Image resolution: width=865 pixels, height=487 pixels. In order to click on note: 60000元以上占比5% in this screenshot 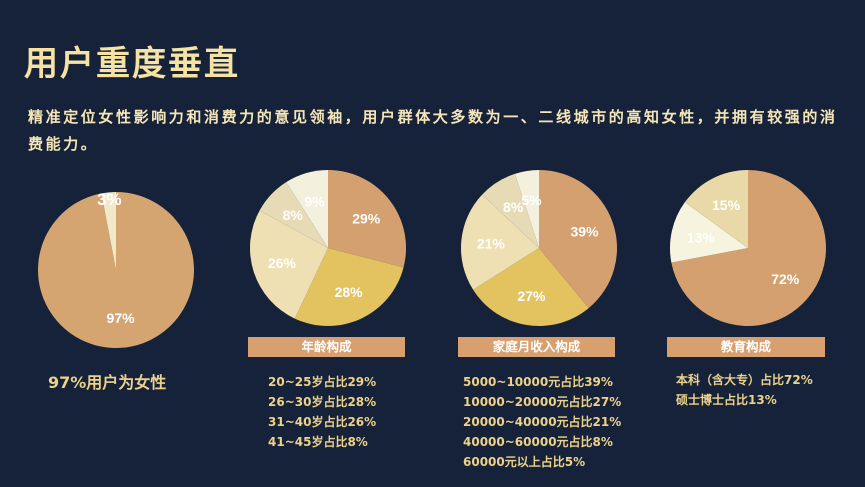, I will do `click(524, 462)`.